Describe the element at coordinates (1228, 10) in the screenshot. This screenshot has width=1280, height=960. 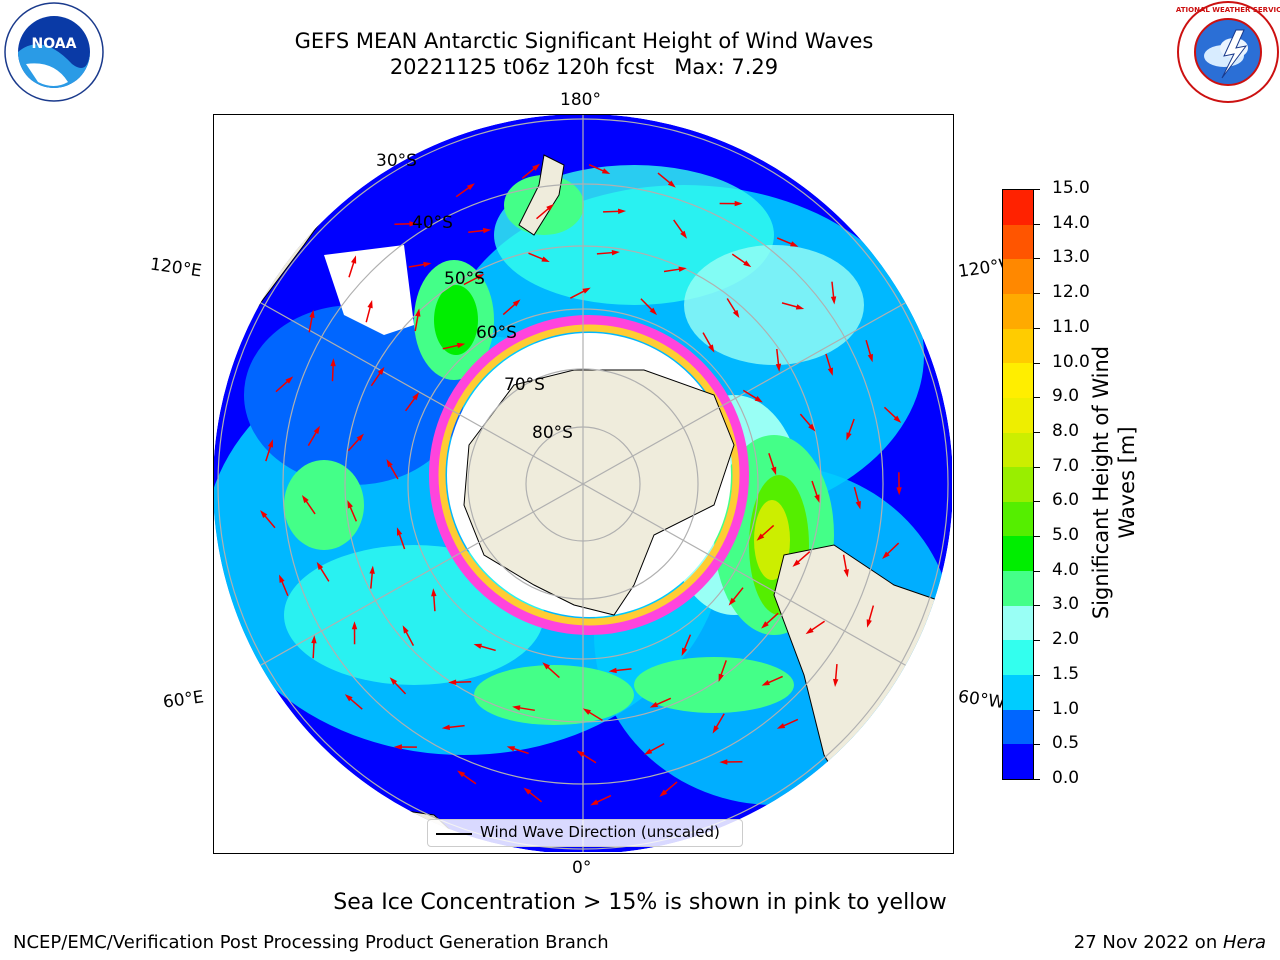
I see `nws-logo-text: NATIONAL WEATHER SERVICE` at that location.